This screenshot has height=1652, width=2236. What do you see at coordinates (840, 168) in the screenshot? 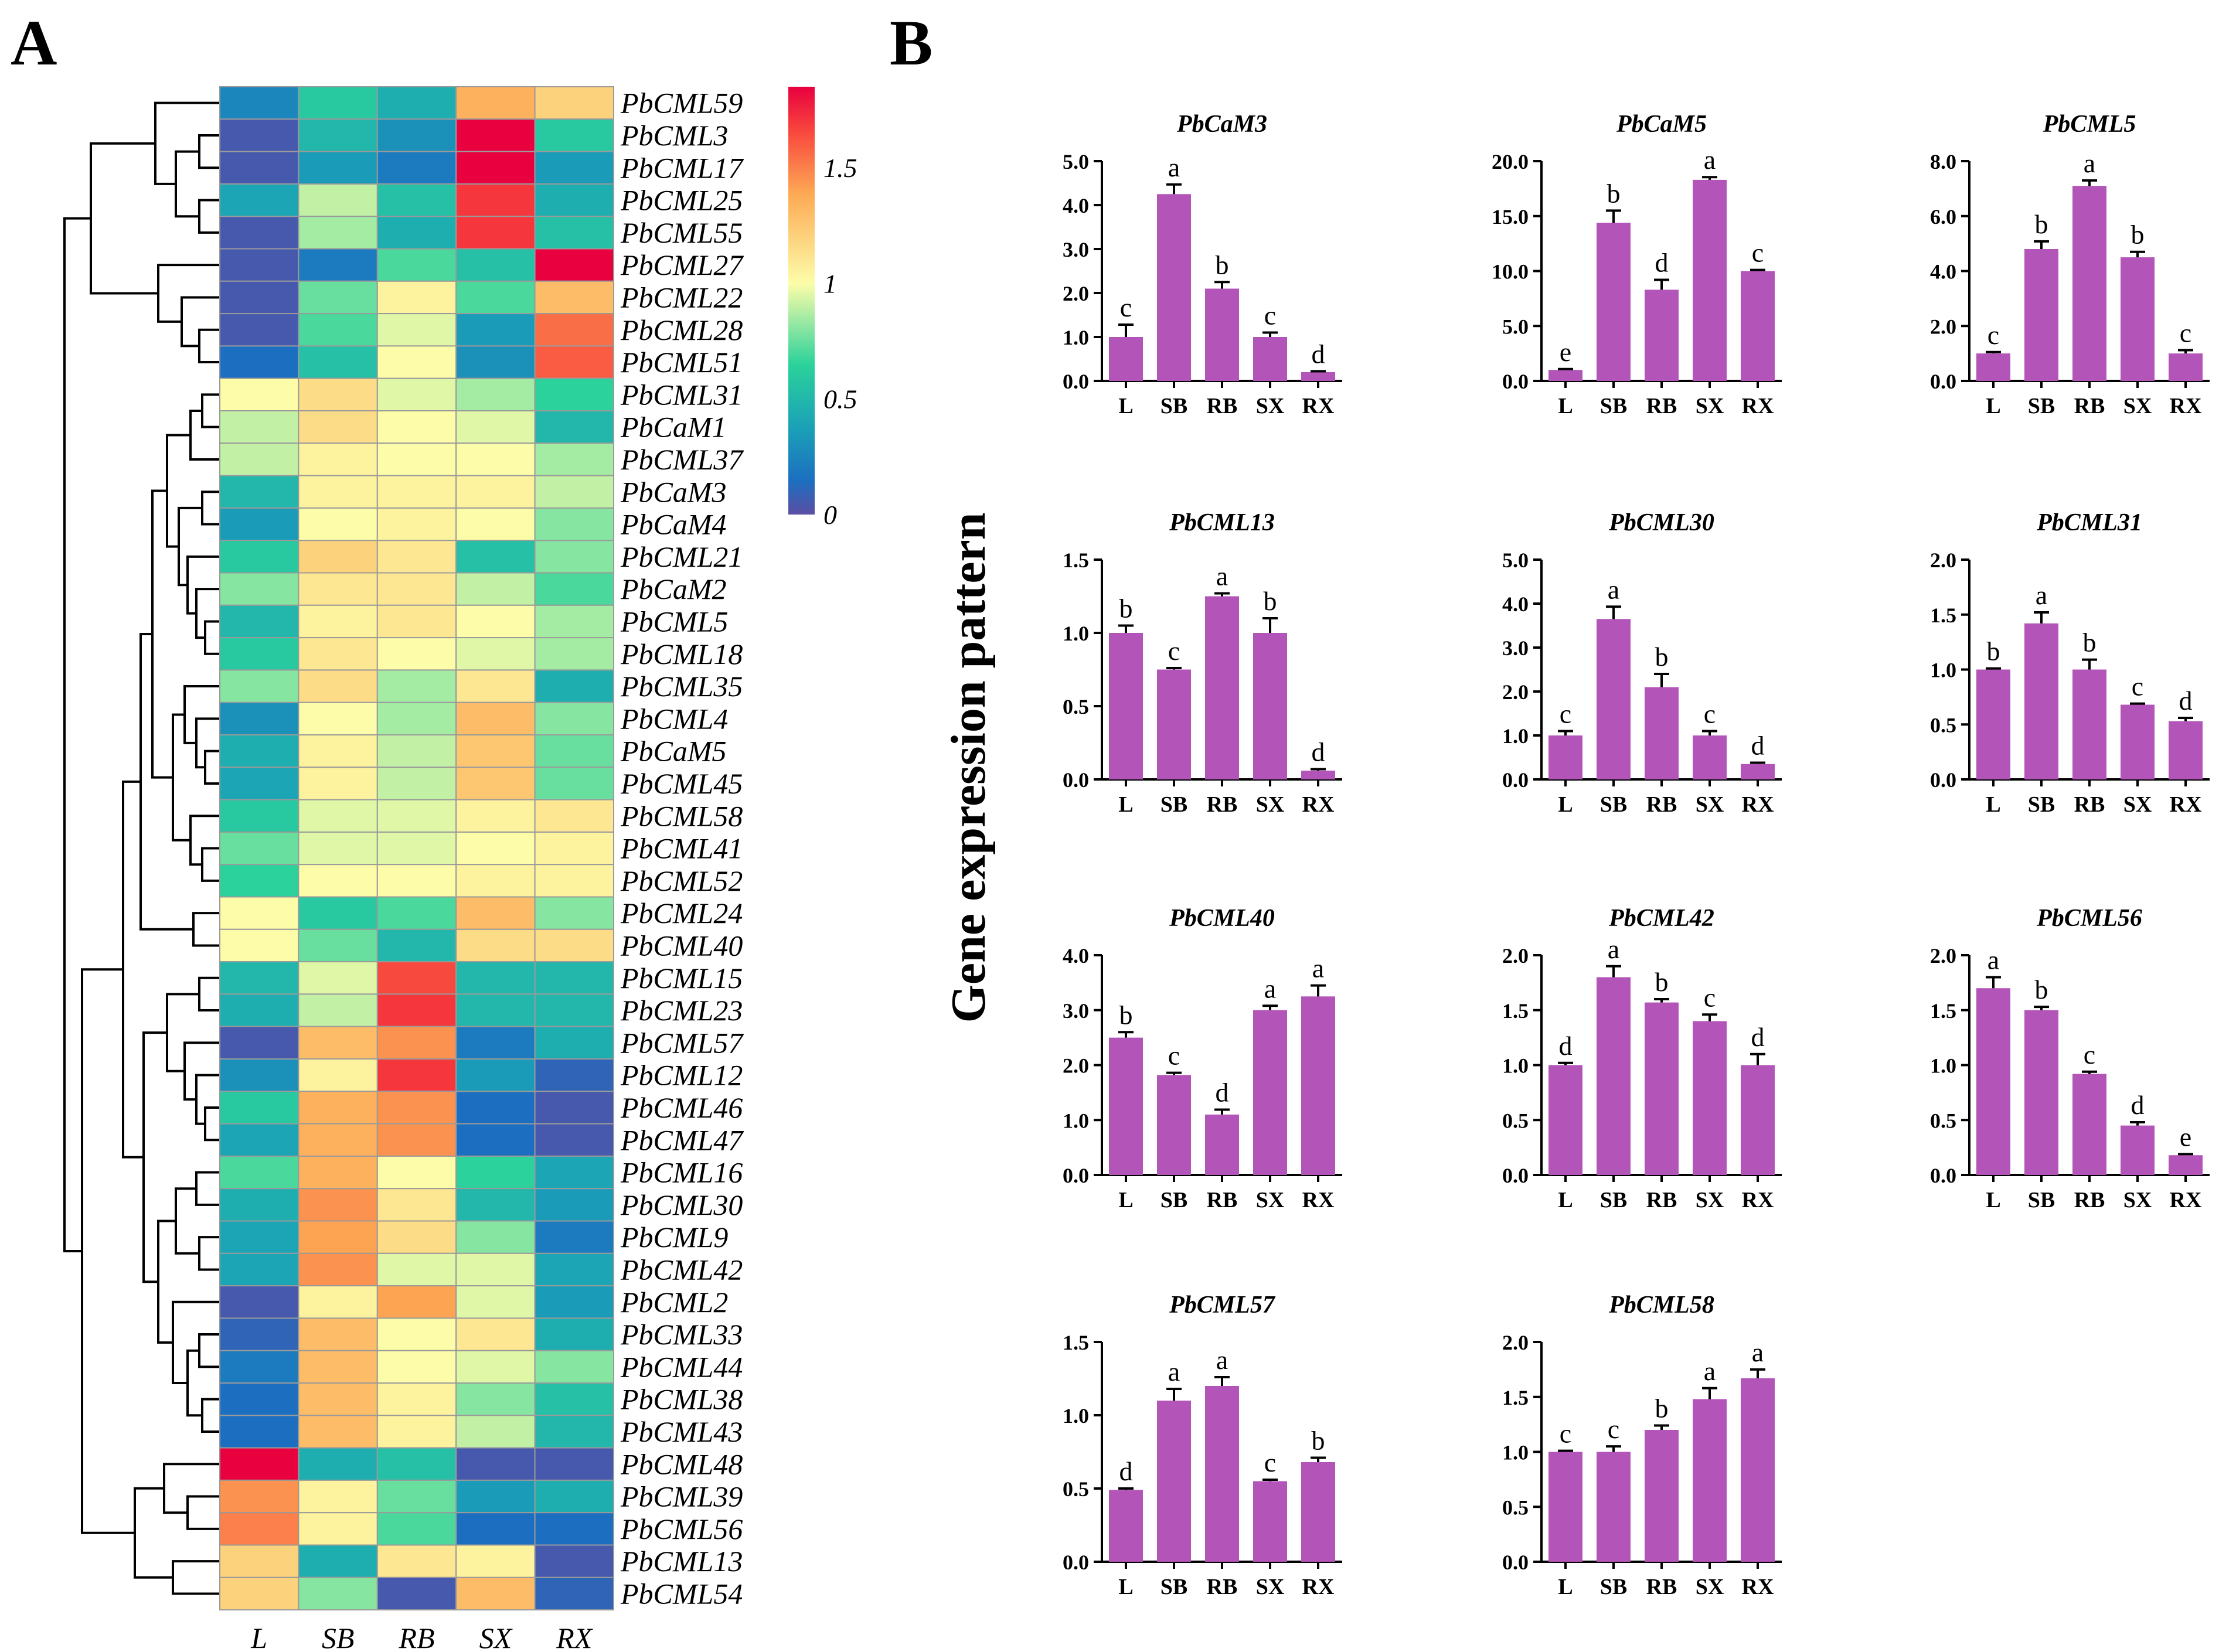
I see `colorbar-tick-label: 1.5` at bounding box center [840, 168].